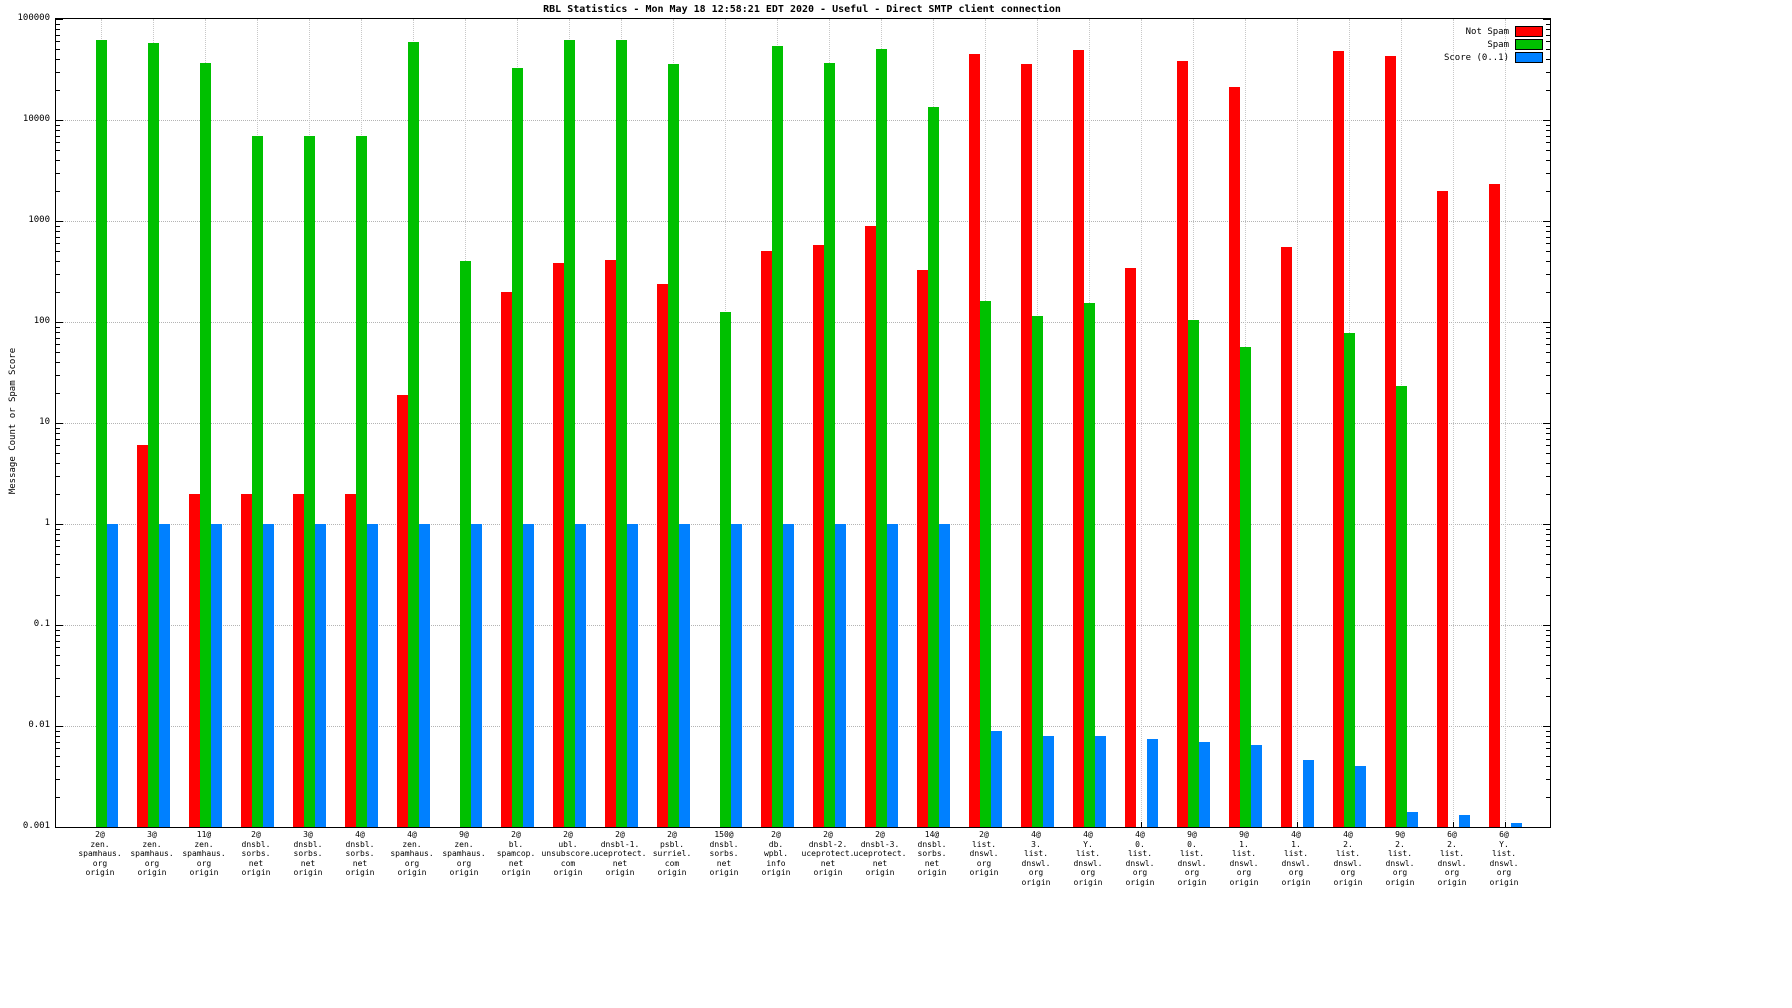  I want to click on y-tick-label: 0.1, so click(41, 624).